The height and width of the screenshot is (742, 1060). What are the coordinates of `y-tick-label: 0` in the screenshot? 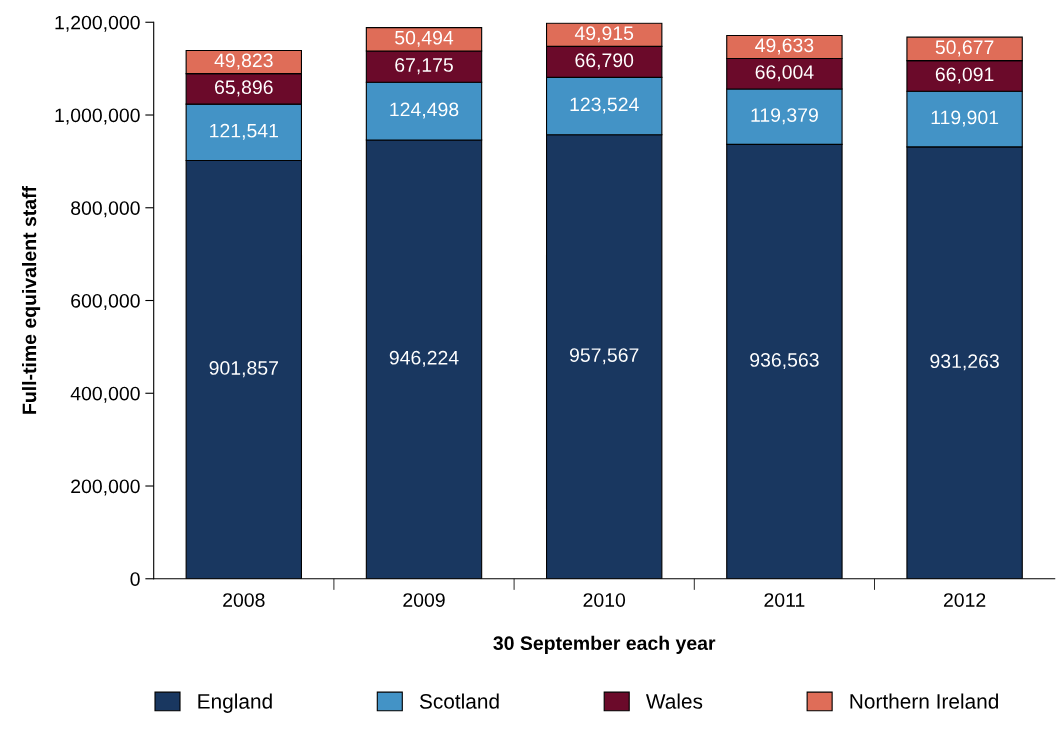 It's located at (135, 579).